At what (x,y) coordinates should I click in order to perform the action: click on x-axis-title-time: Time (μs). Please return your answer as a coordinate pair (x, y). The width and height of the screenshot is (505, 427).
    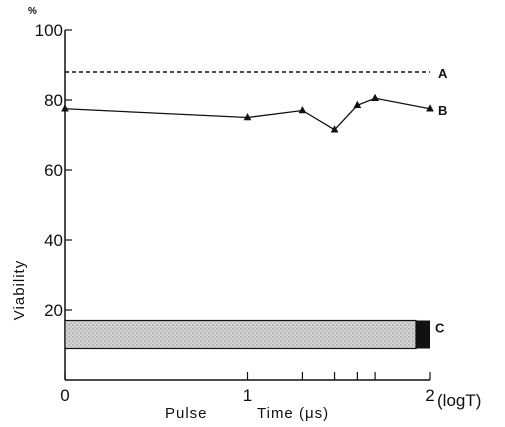
    Looking at the image, I should click on (293, 413).